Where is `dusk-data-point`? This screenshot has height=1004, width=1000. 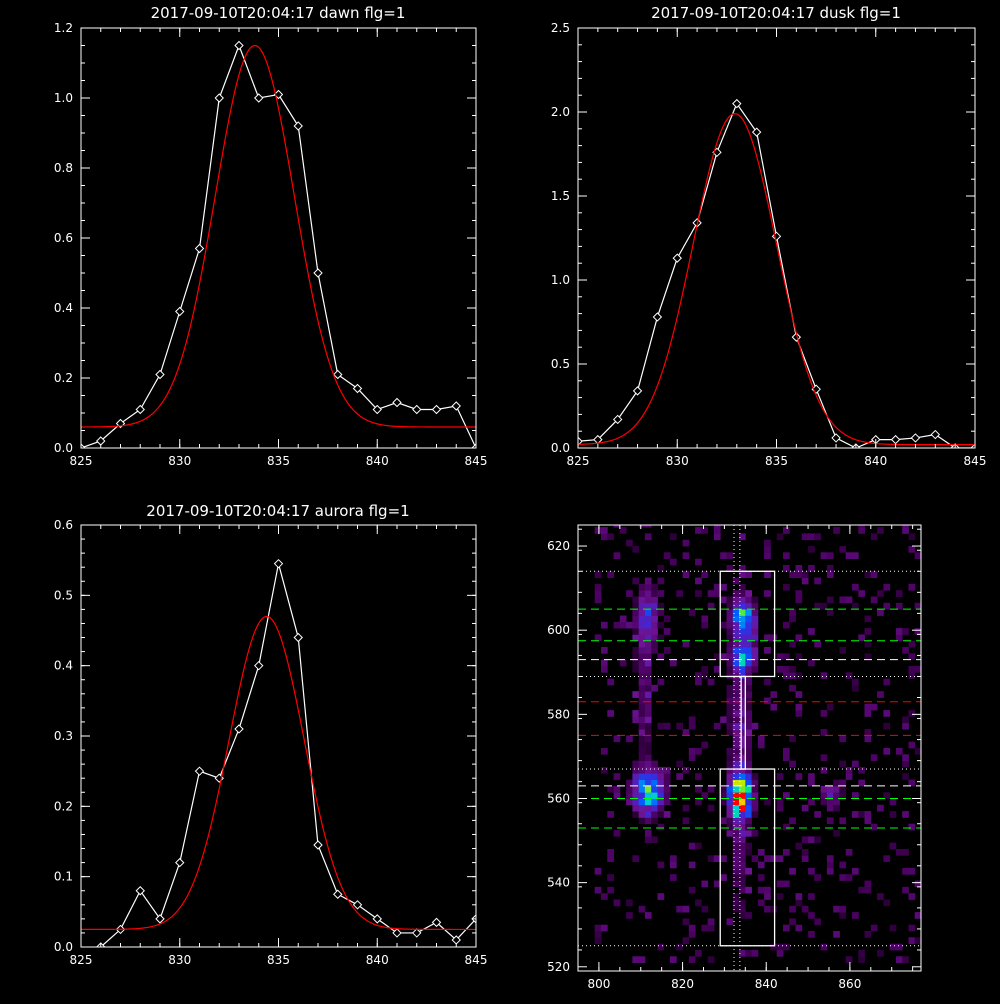 dusk-data-point is located at coordinates (915, 438).